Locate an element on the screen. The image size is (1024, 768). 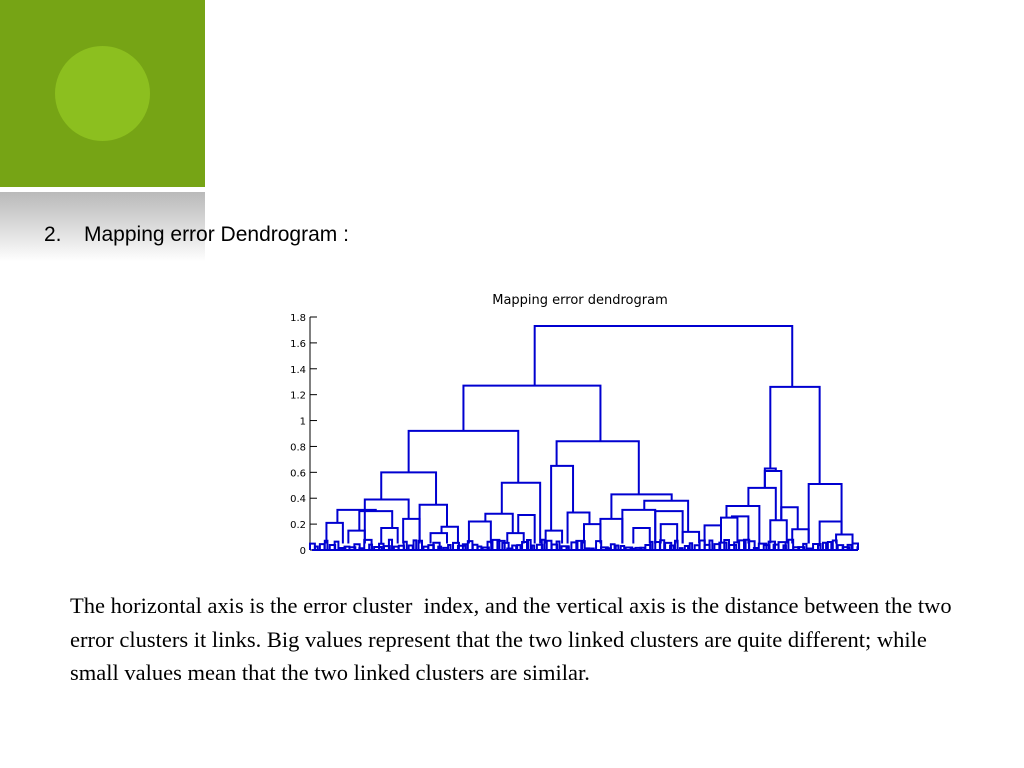
y-tick-label: 1.2 is located at coordinates (298, 396).